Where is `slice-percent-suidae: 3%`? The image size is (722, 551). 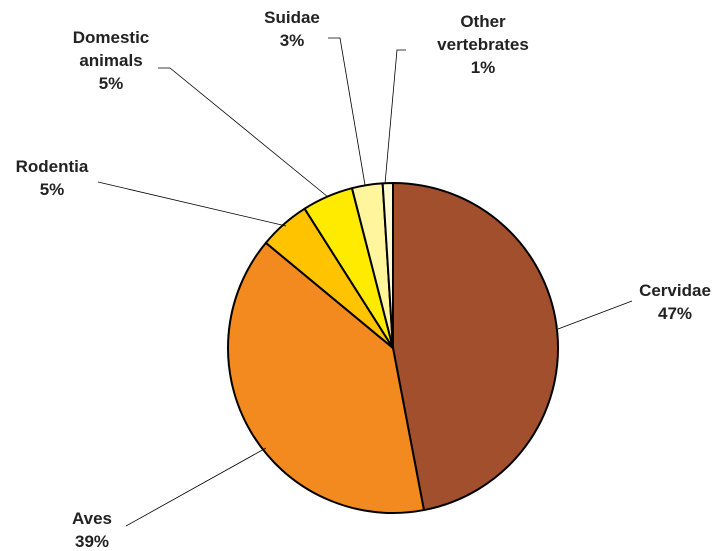 slice-percent-suidae: 3% is located at coordinates (292, 40).